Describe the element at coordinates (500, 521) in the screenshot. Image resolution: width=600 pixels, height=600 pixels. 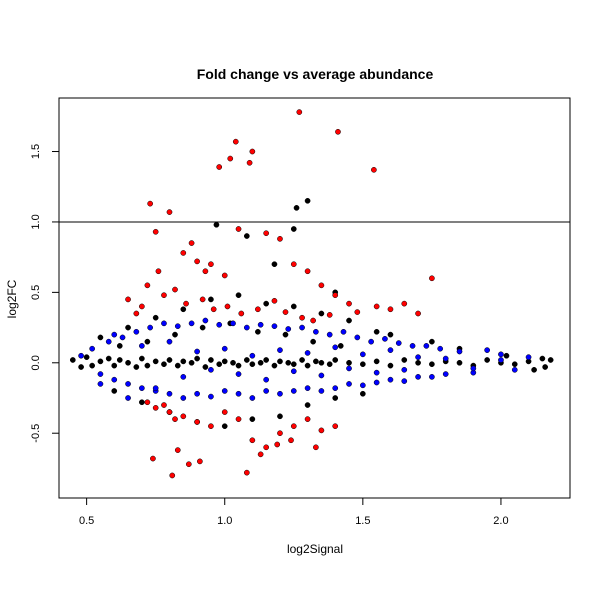
I see `x-tick-label: 2.0` at that location.